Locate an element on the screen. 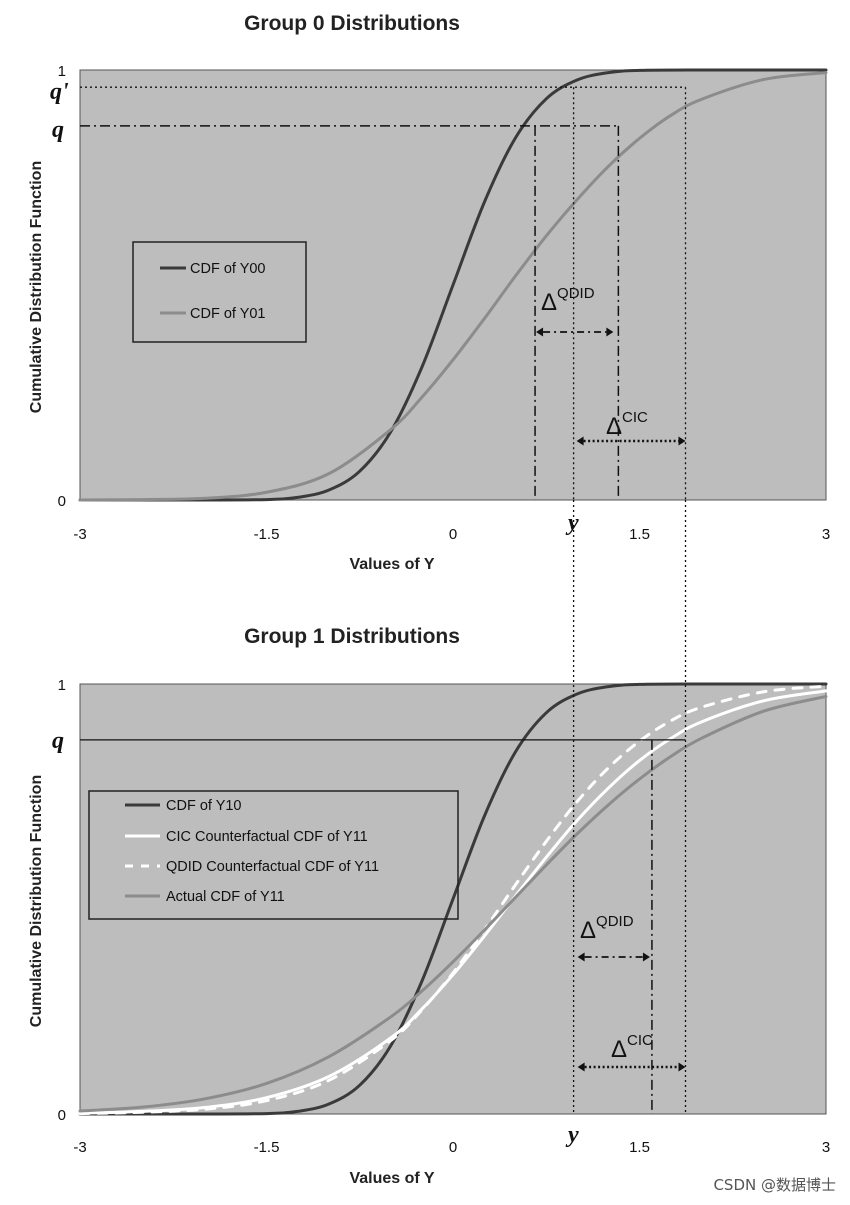 The width and height of the screenshot is (850, 1205). cross-chart-connectors is located at coordinates (629, 807).